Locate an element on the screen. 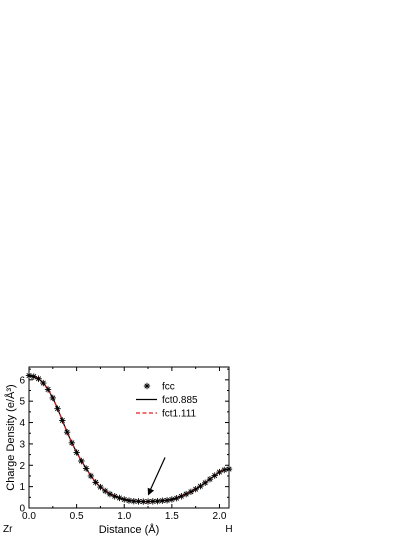  arrow-shaft is located at coordinates (157, 474).